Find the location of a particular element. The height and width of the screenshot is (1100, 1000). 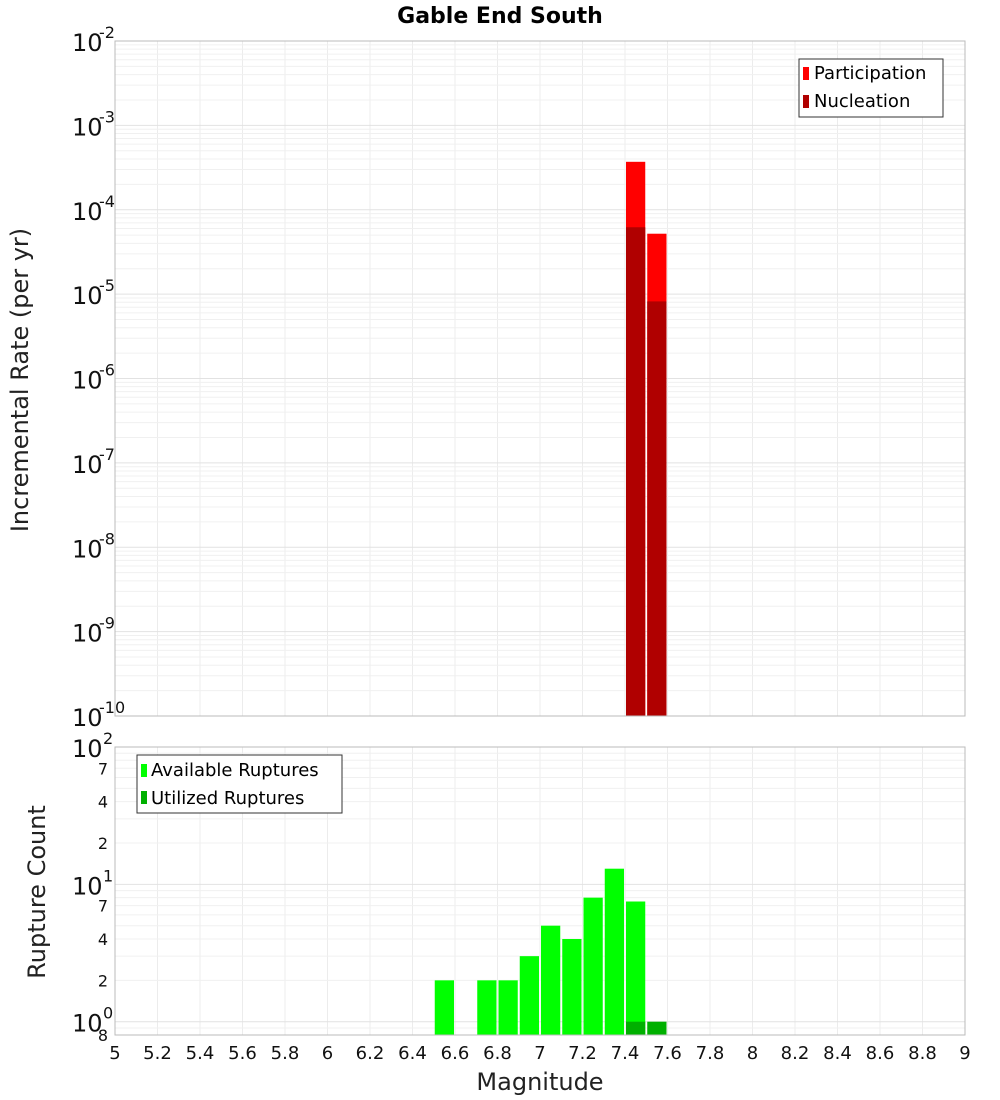

x-tick-label: 6.4 is located at coordinates (412, 1053).